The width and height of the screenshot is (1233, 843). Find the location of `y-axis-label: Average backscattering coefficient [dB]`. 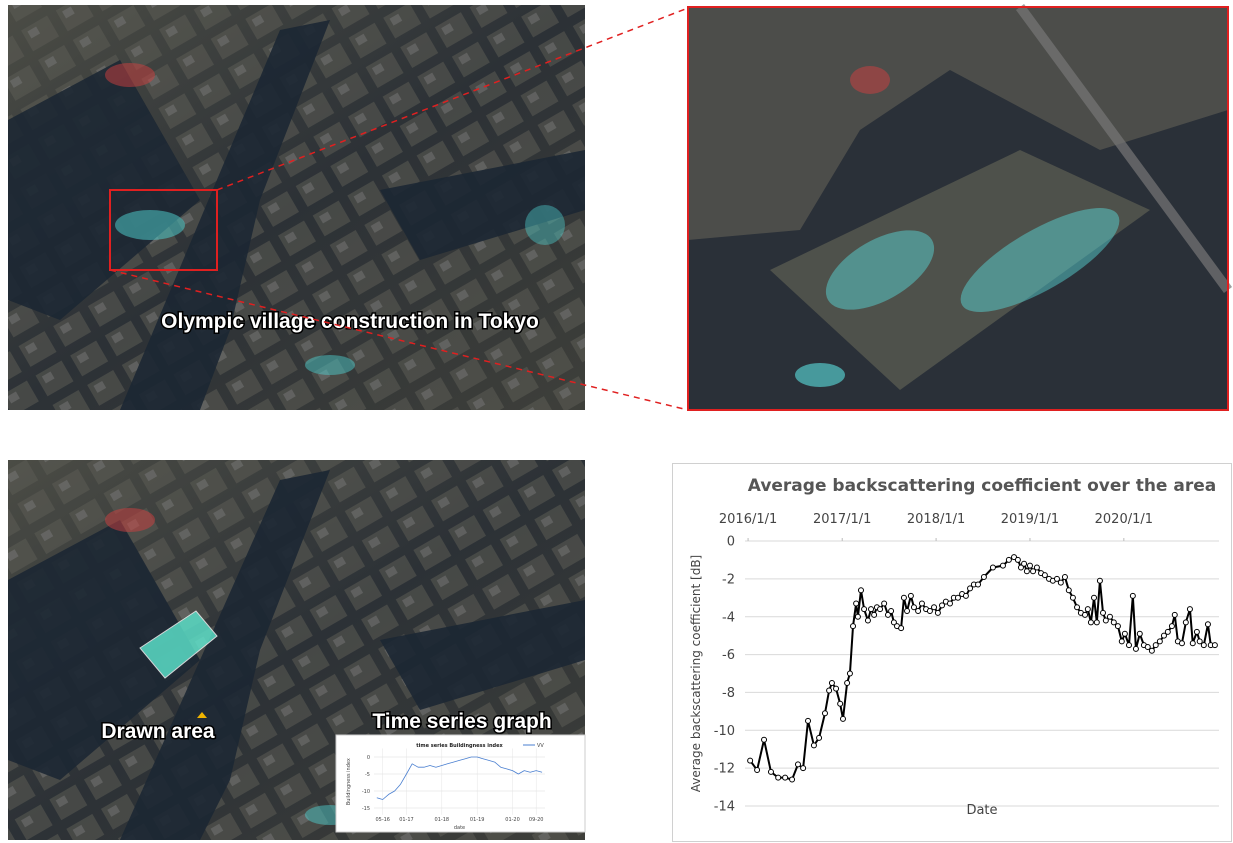

y-axis-label: Average backscattering coefficient [dB] is located at coordinates (696, 674).